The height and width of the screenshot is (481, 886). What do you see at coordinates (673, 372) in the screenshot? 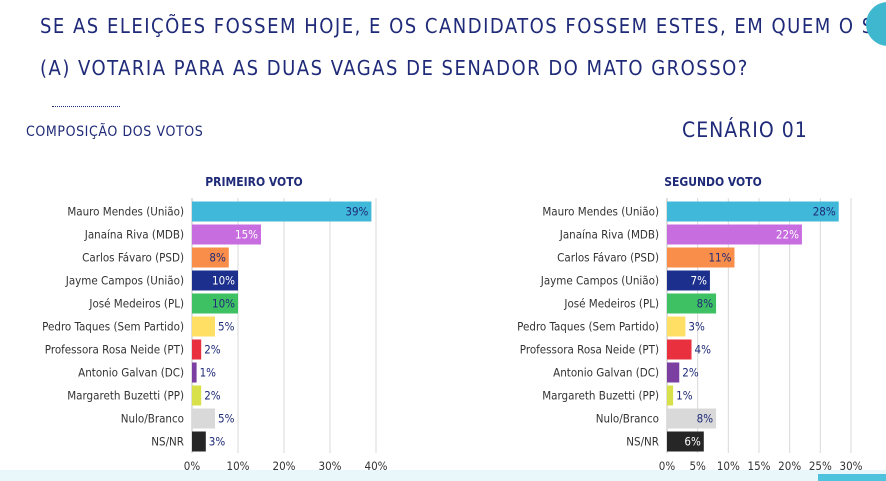
I see `second-bar-antonio-galvan-dc` at bounding box center [673, 372].